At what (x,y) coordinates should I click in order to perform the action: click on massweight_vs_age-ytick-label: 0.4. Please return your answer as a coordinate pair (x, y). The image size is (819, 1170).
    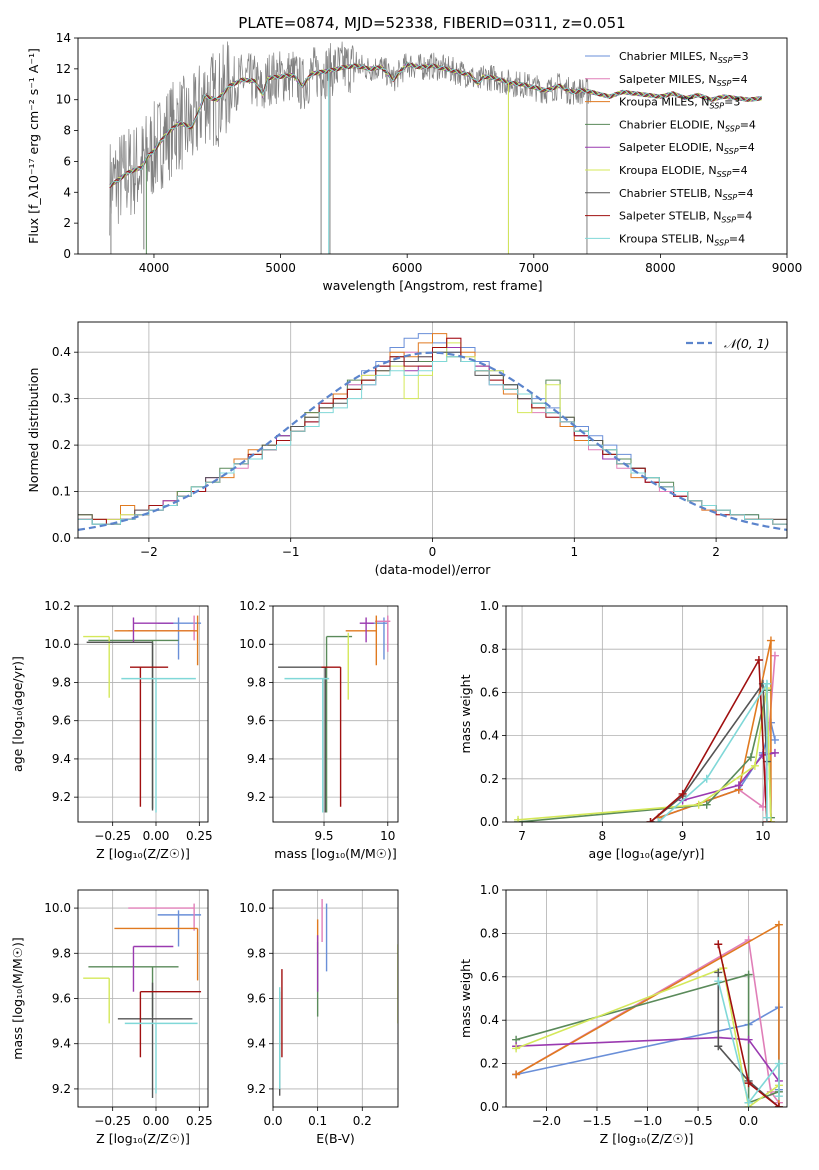
    Looking at the image, I should click on (489, 736).